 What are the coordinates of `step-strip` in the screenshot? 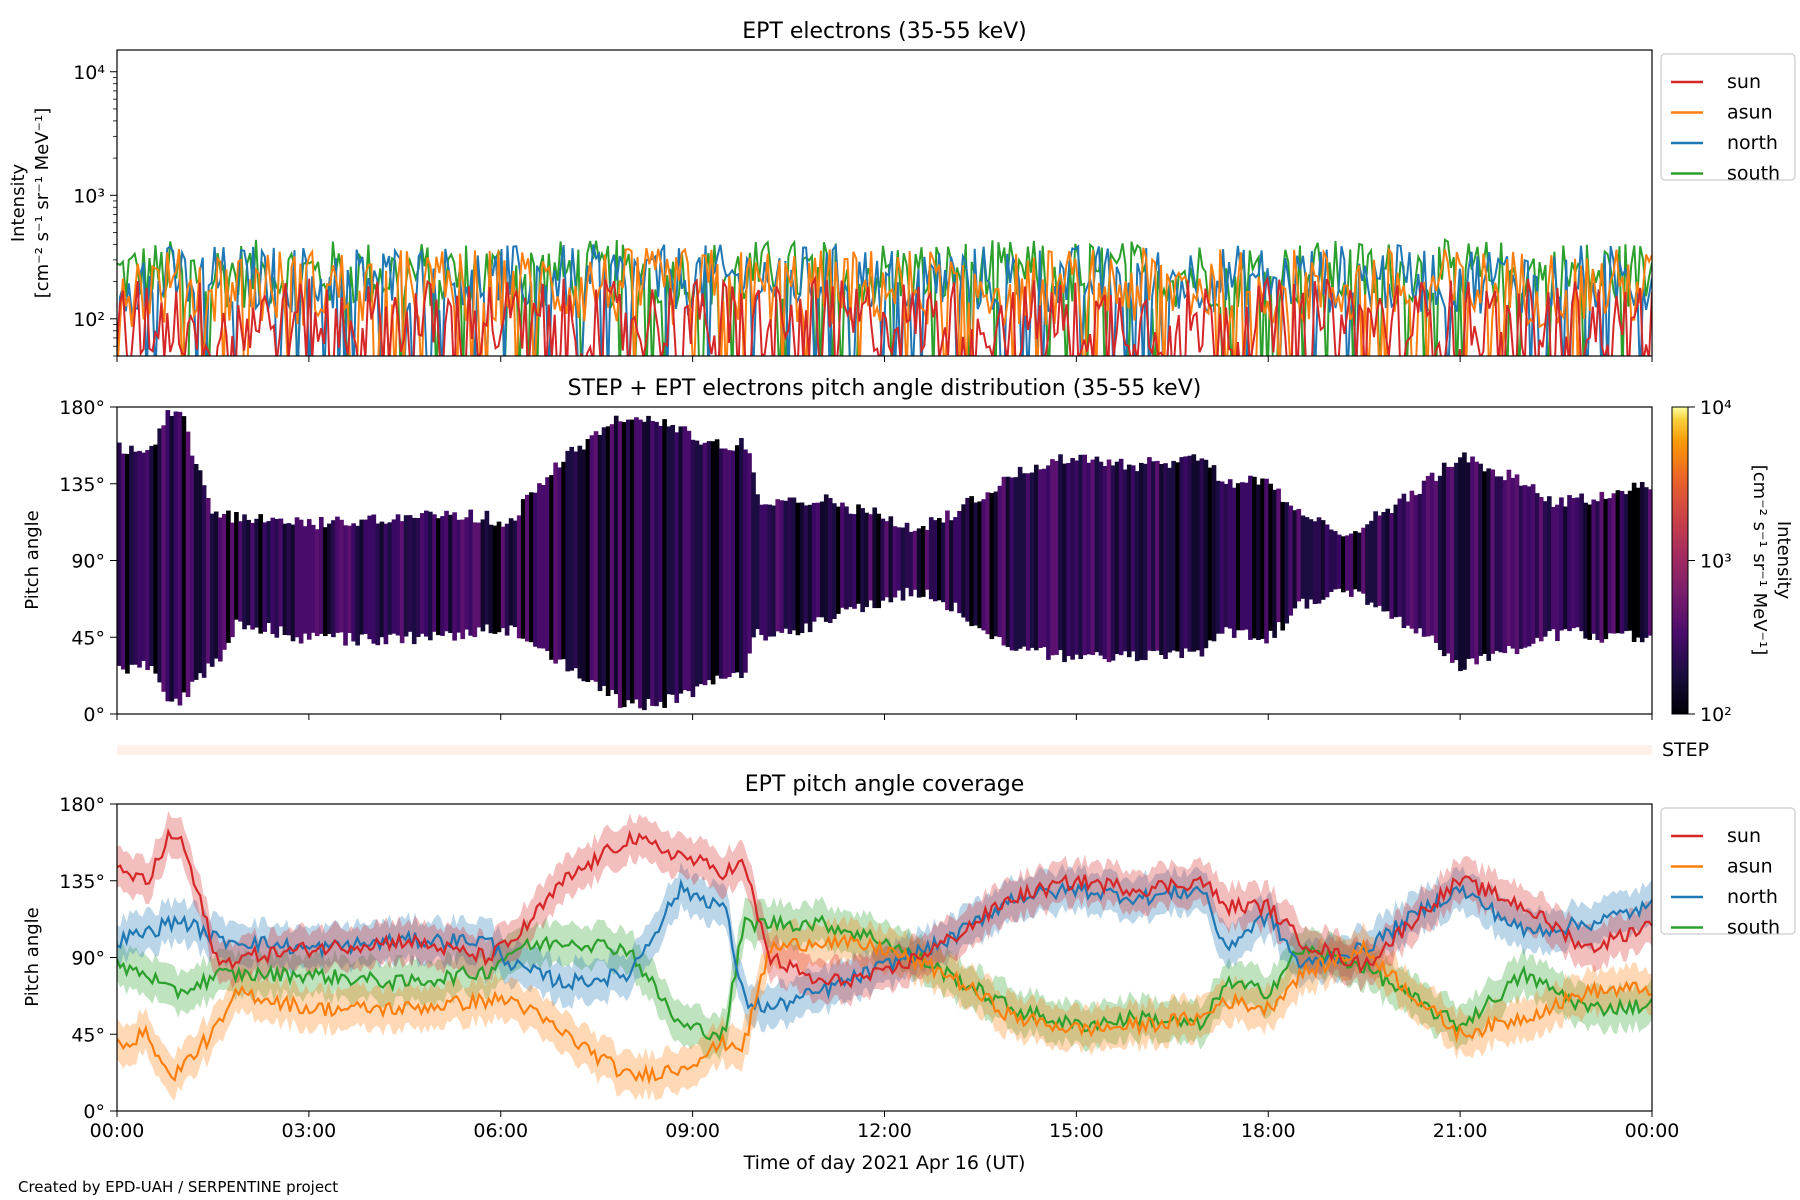 It's located at (884, 750).